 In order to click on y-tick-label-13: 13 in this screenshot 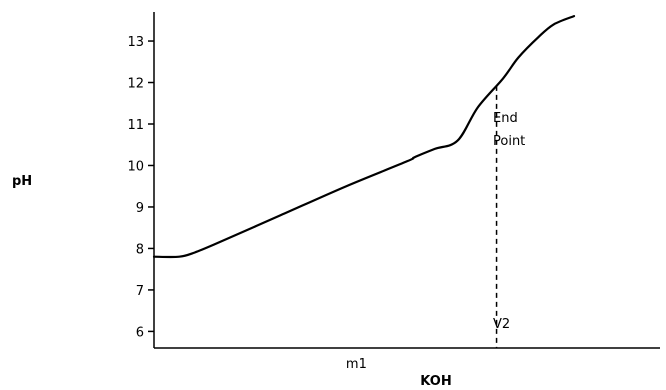, I will do `click(135, 42)`.